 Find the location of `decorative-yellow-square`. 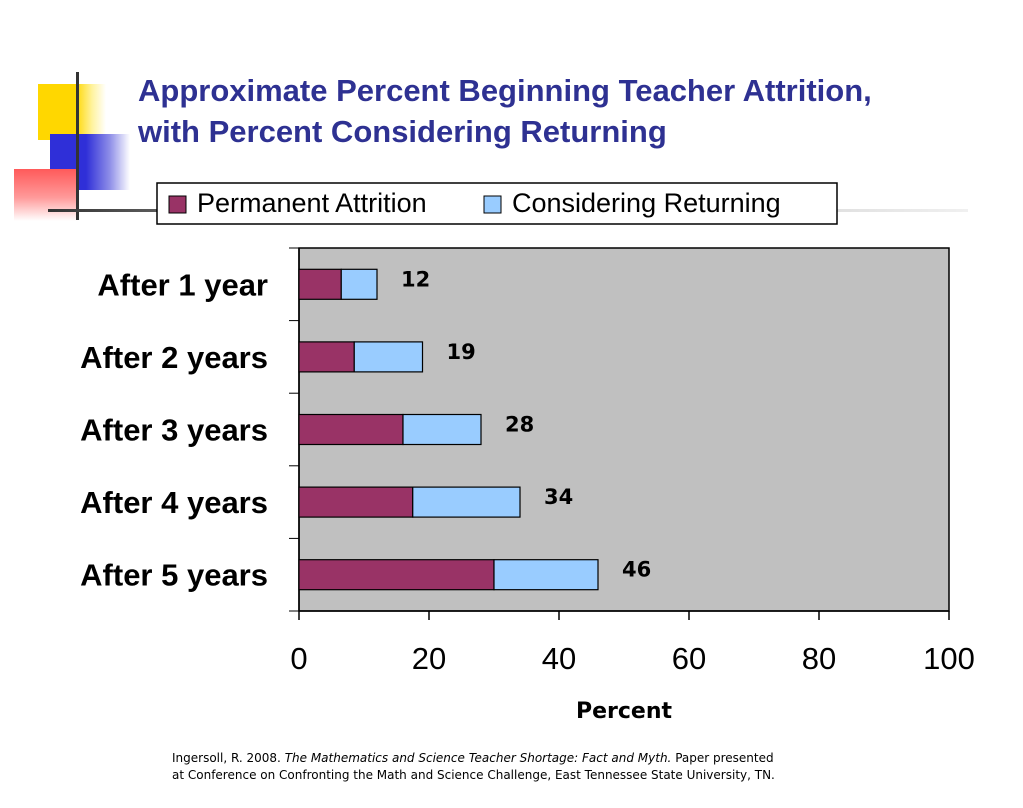

decorative-yellow-square is located at coordinates (72, 112).